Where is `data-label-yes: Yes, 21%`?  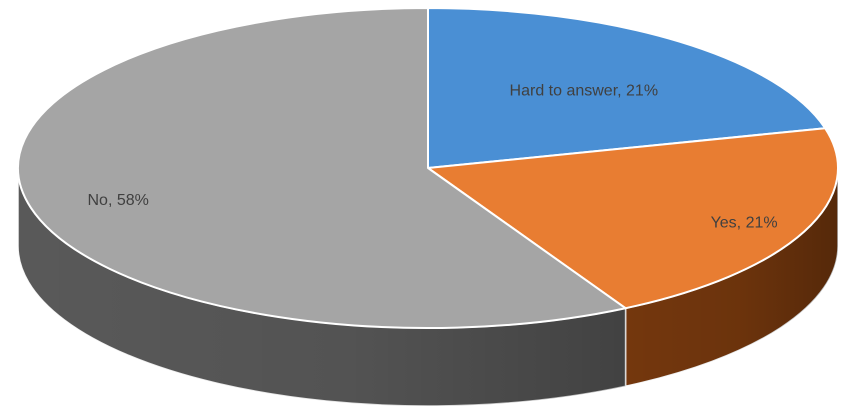
data-label-yes: Yes, 21% is located at coordinates (744, 222).